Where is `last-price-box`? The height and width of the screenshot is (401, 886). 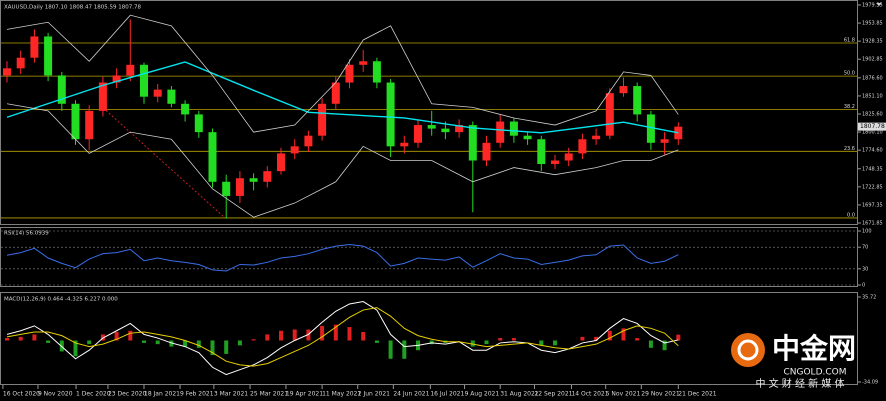
last-price-box is located at coordinates (872, 126).